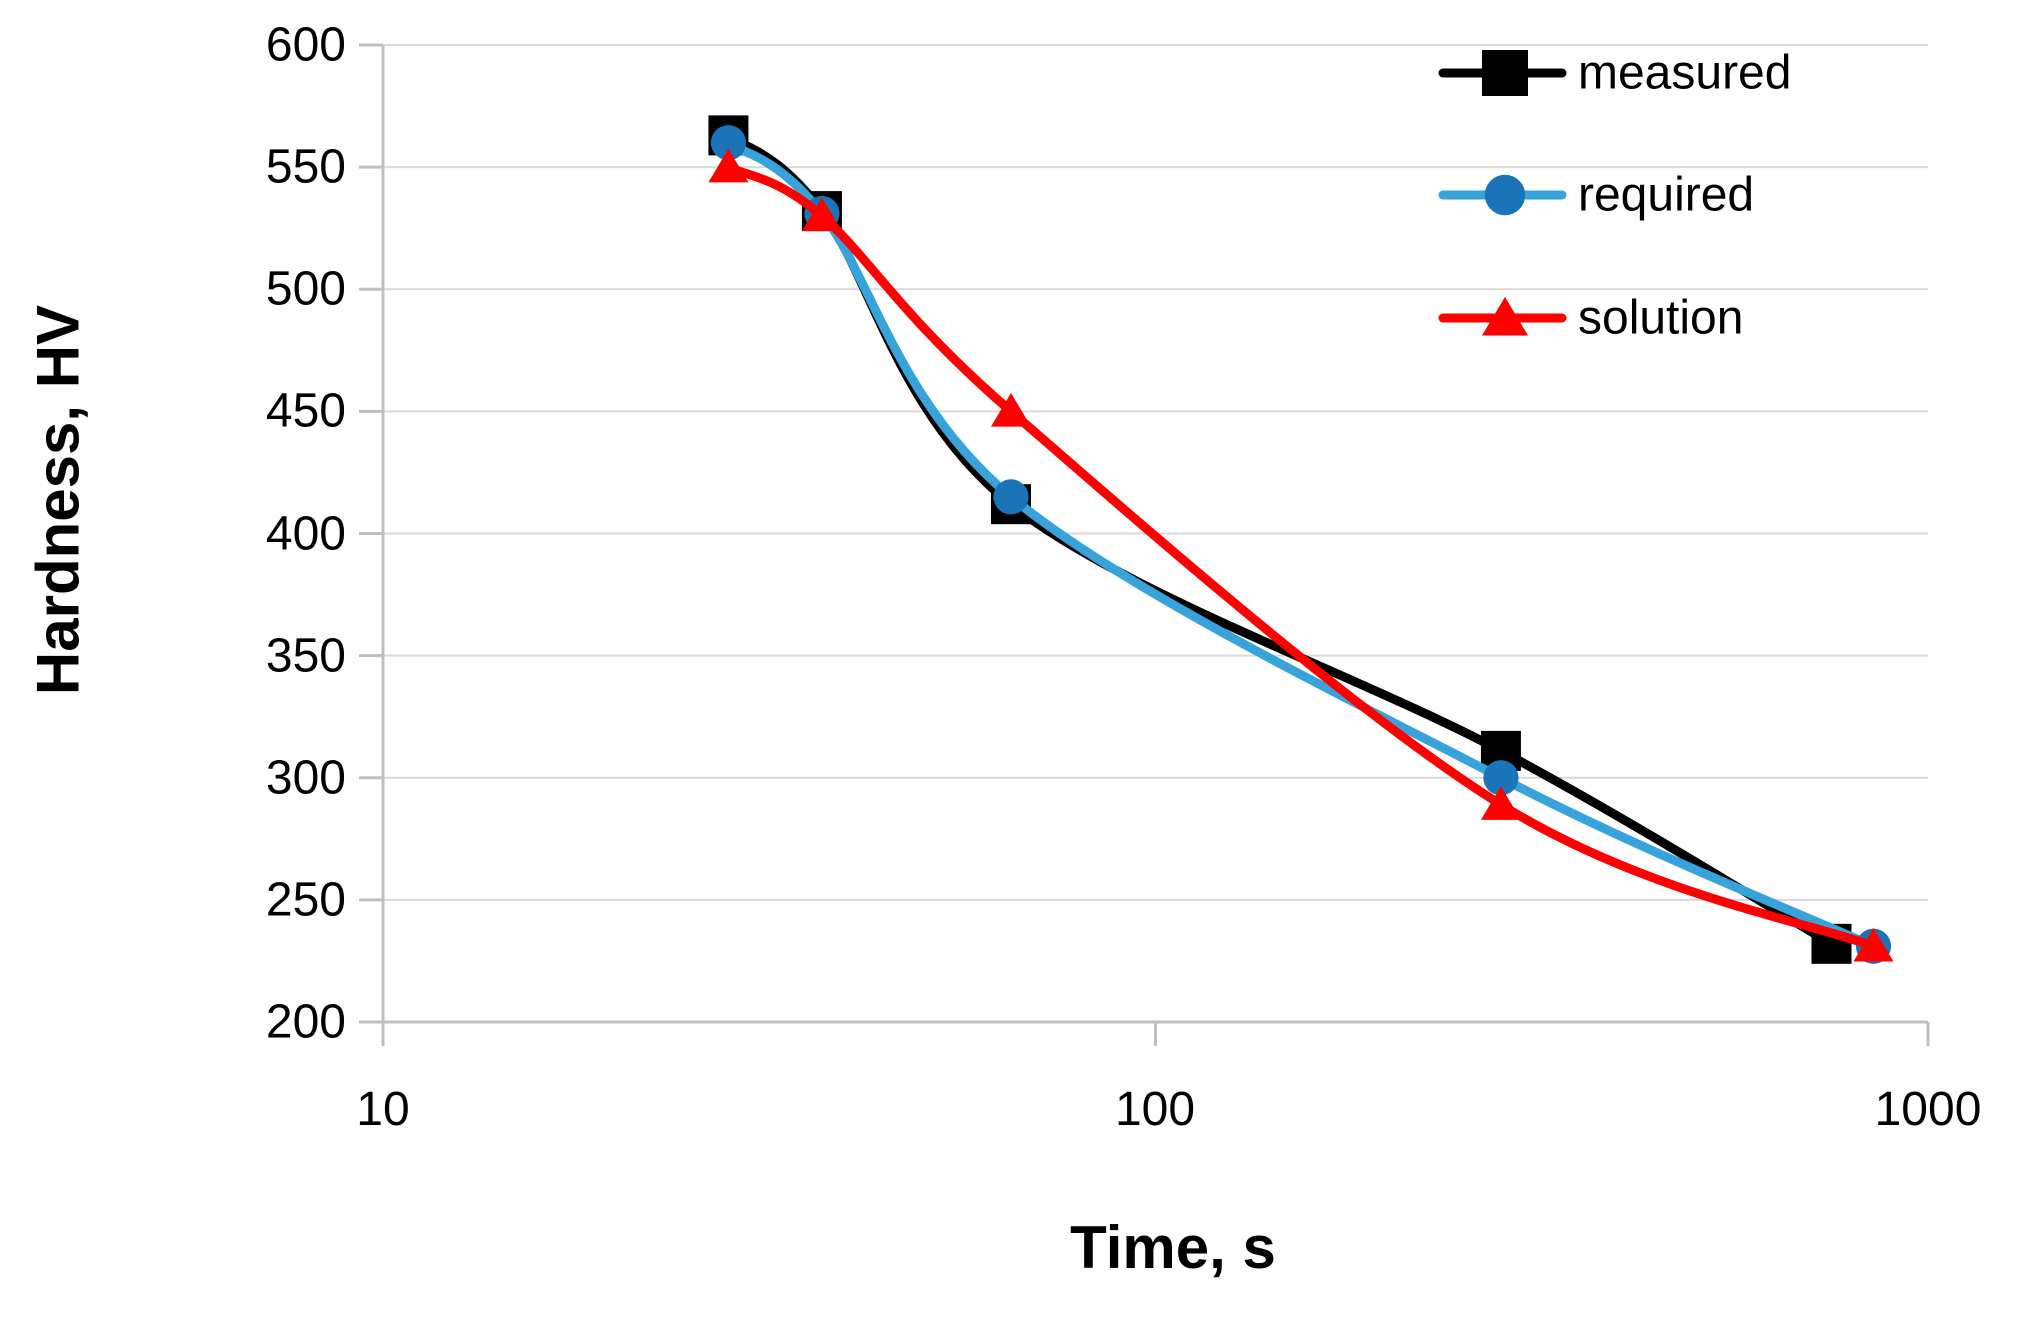 The height and width of the screenshot is (1317, 2026). I want to click on legend: measured required solution, so click(1614, 196).